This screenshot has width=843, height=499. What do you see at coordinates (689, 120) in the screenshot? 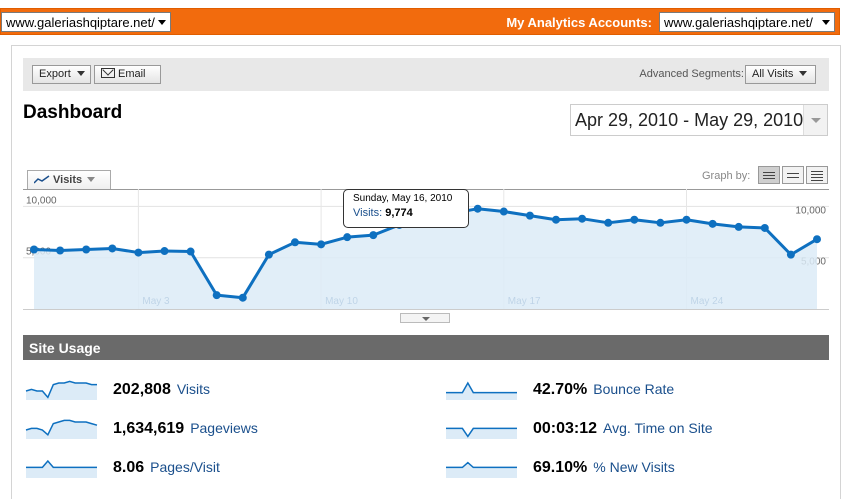
I see `date-range-value: Apr 29, 2010 - May 29, 2010` at bounding box center [689, 120].